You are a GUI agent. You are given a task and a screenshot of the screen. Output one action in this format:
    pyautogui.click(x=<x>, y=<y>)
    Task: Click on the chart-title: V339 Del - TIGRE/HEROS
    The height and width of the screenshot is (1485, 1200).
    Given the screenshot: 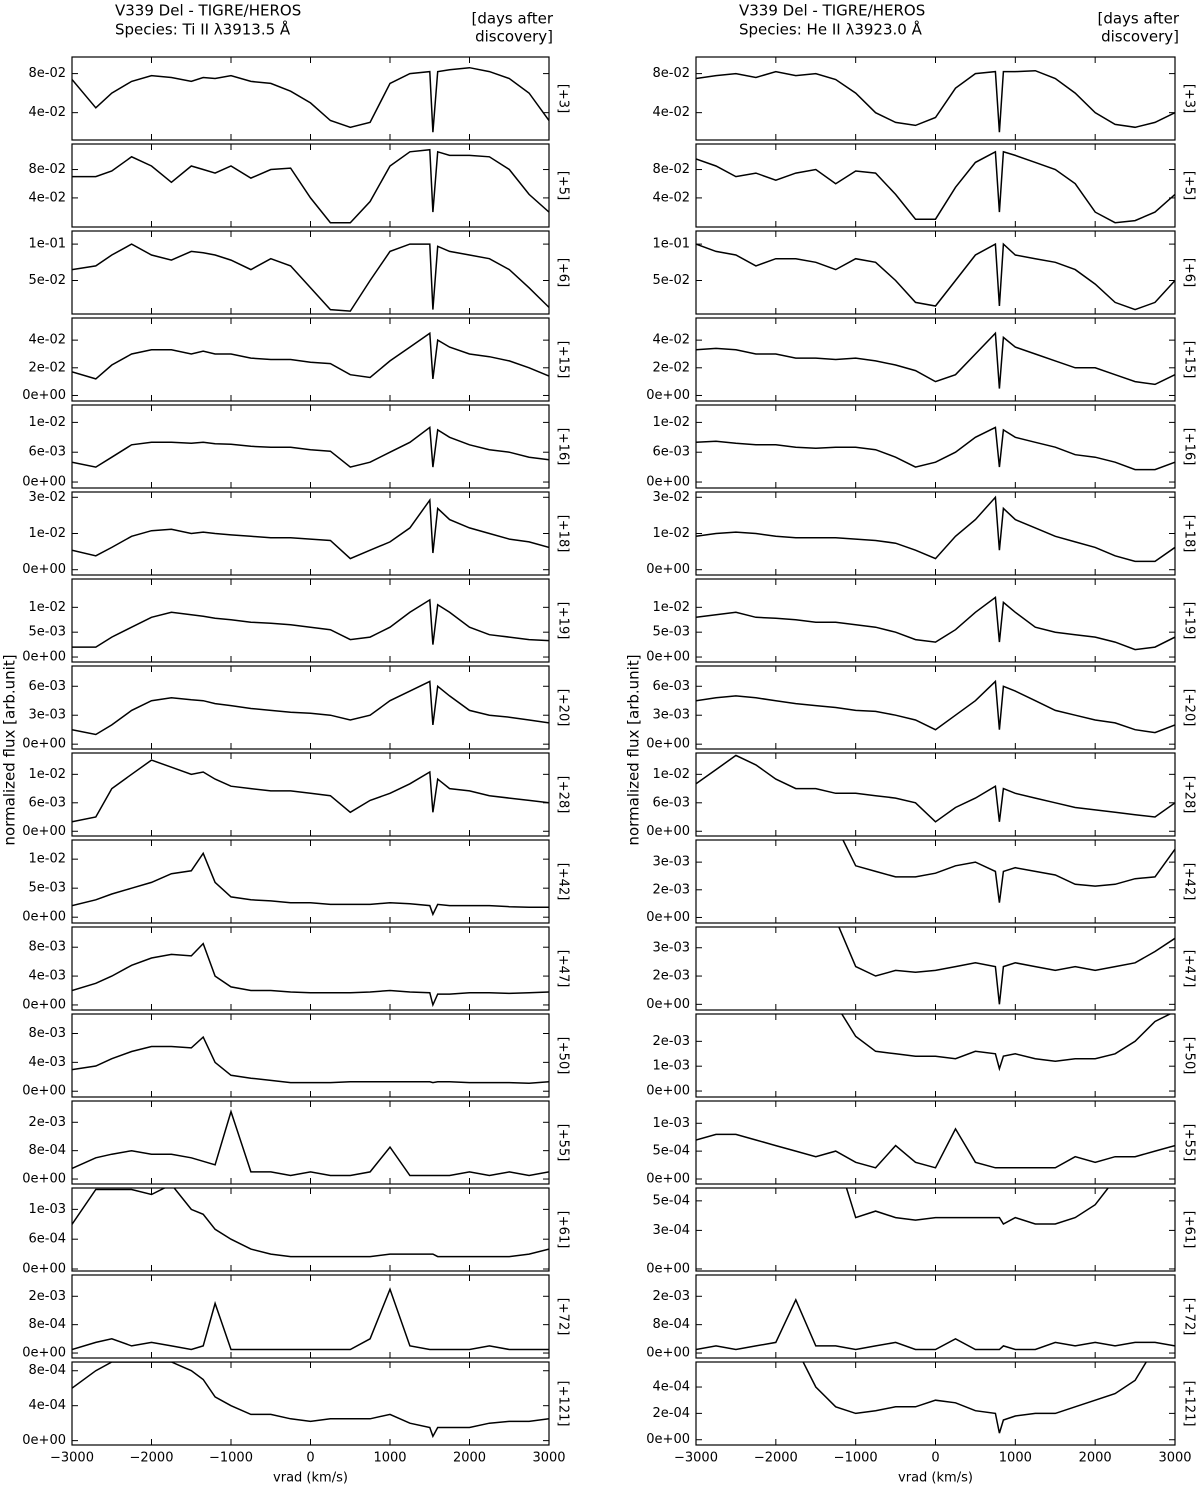 What is the action you would take?
    pyautogui.click(x=208, y=11)
    